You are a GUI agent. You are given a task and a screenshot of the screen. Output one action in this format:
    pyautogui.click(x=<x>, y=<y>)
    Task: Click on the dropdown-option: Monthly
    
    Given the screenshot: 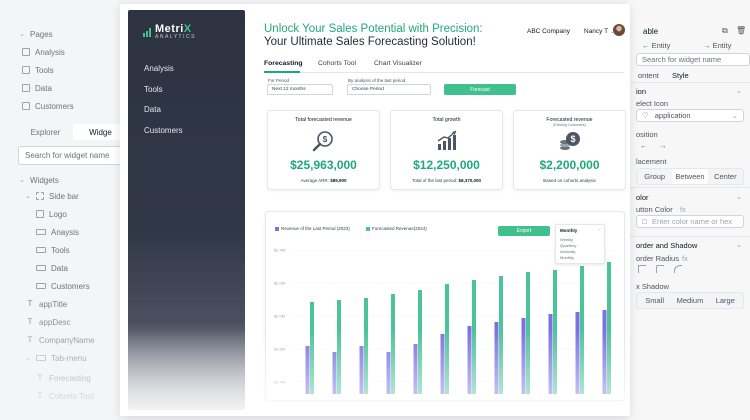 What is the action you would take?
    pyautogui.click(x=567, y=257)
    